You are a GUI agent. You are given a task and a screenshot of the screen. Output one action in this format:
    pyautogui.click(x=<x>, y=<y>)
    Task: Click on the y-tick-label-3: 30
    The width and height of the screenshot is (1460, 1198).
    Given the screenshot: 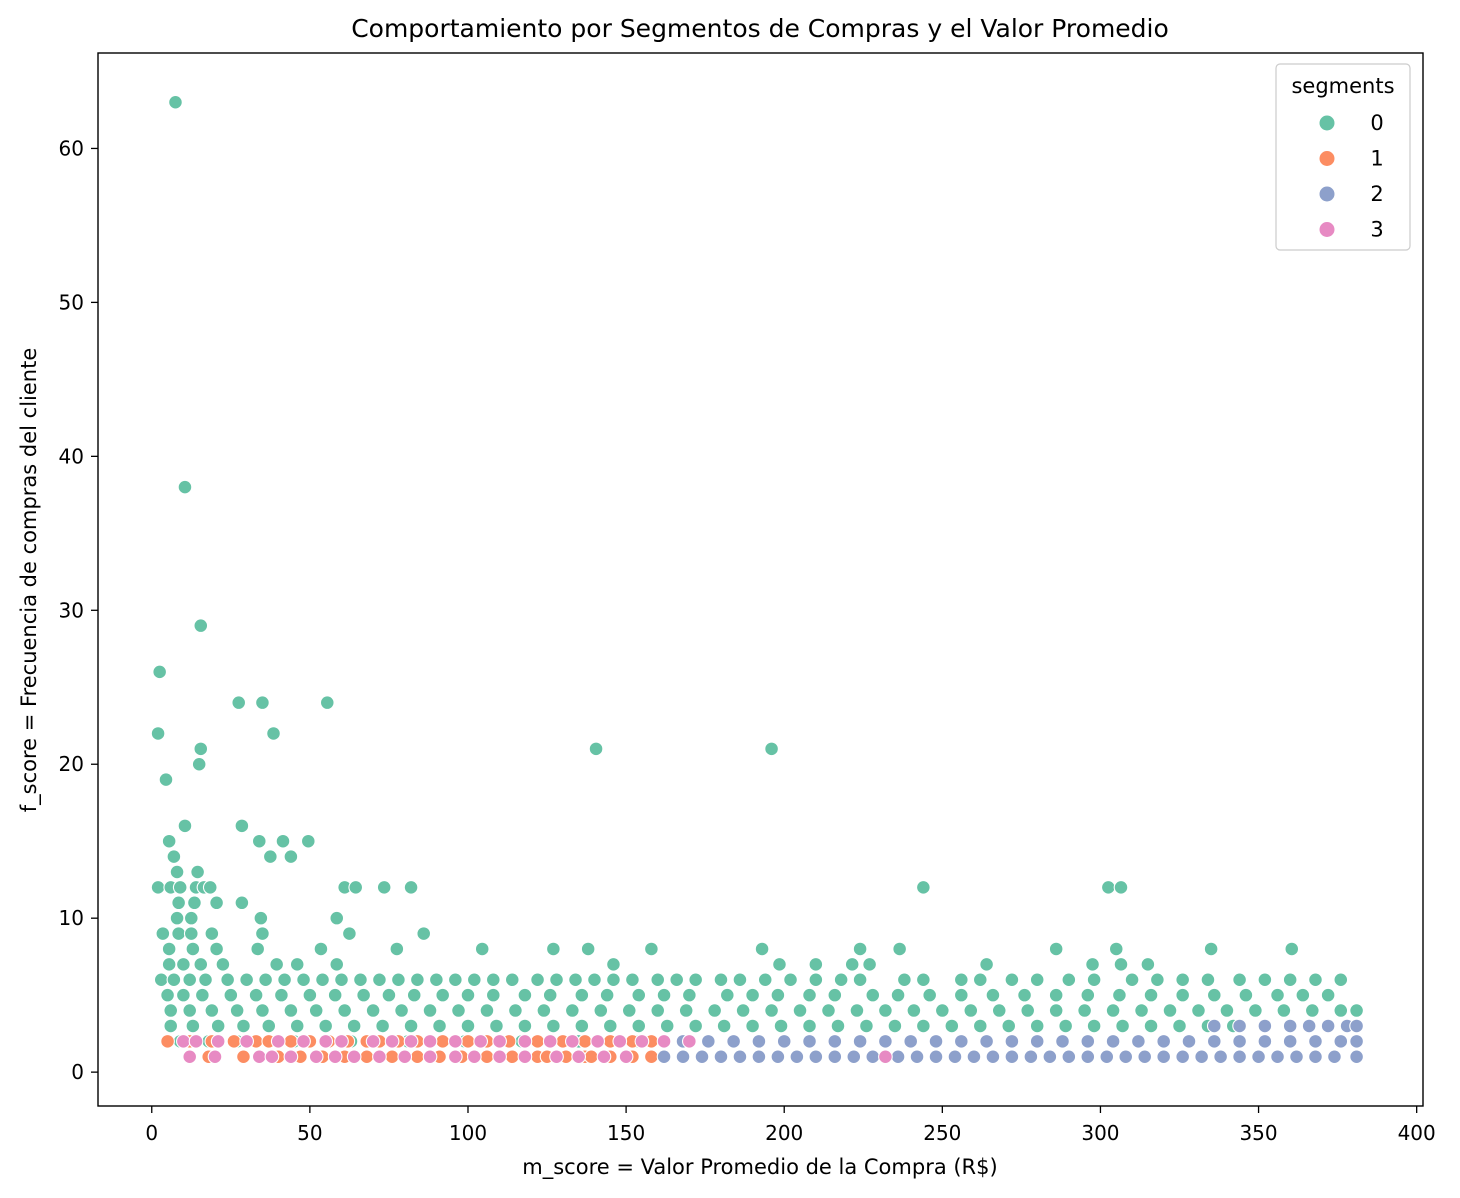 What is the action you would take?
    pyautogui.click(x=71, y=610)
    